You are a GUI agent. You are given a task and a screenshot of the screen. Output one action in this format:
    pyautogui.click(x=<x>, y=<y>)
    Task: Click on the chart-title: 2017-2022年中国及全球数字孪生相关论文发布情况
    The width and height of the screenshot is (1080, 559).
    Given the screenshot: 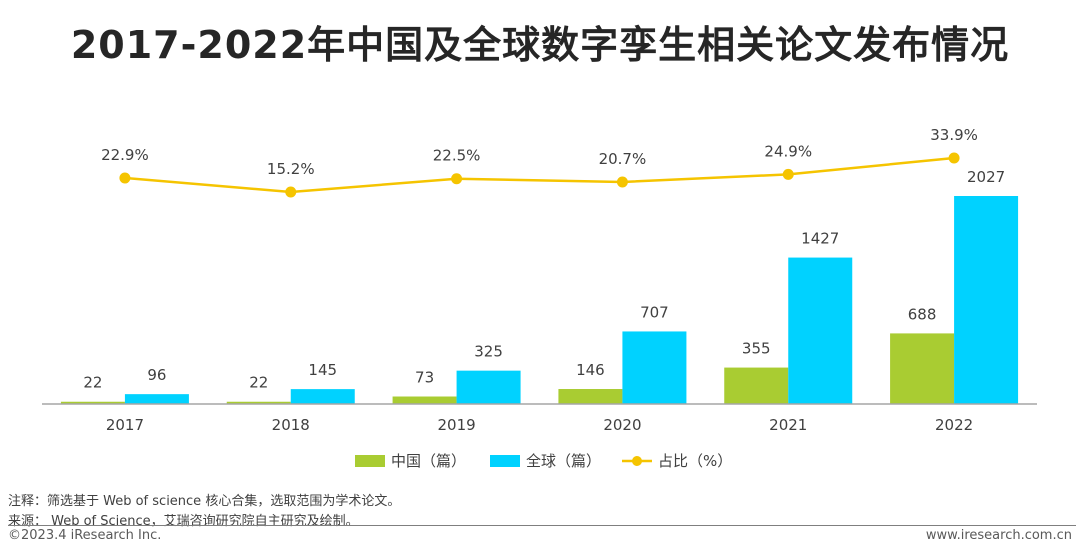 What is the action you would take?
    pyautogui.click(x=540, y=45)
    